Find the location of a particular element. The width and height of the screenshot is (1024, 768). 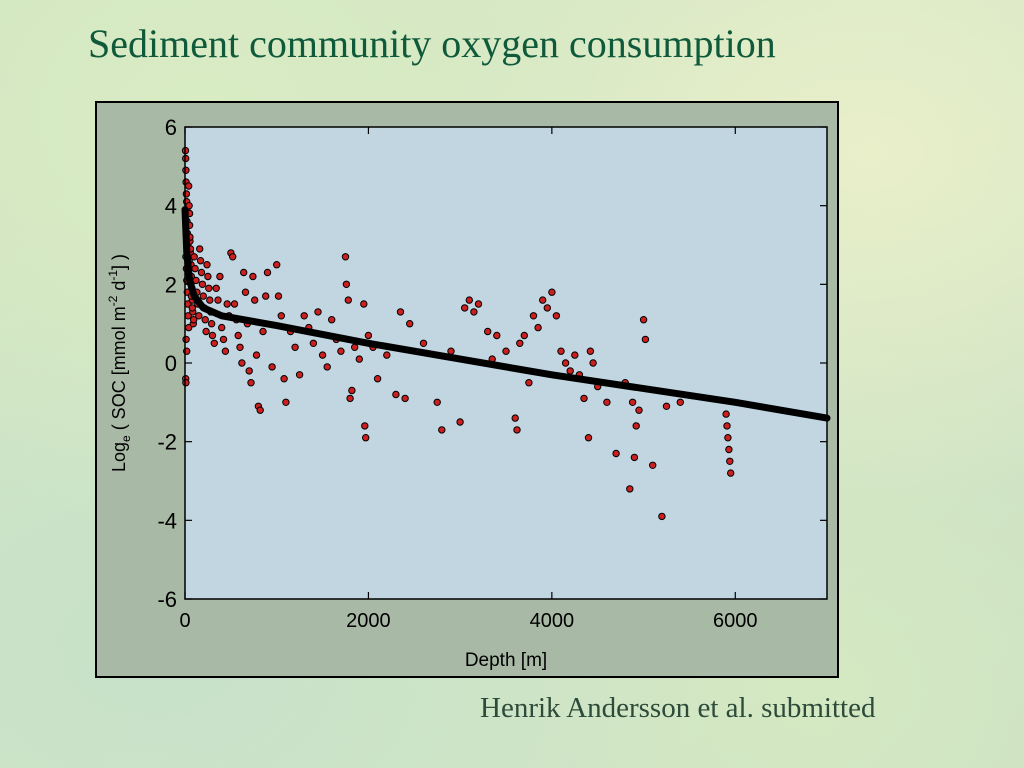

x-tick-label: 4000 is located at coordinates (552, 621).